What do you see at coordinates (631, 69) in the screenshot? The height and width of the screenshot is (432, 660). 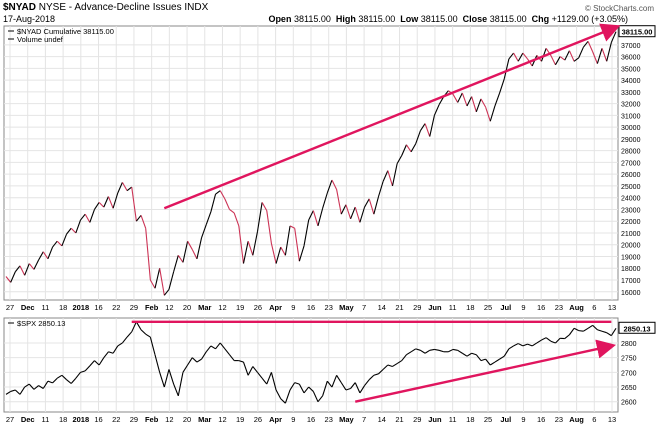 I see `nyad-y-tick-label: 35000` at bounding box center [631, 69].